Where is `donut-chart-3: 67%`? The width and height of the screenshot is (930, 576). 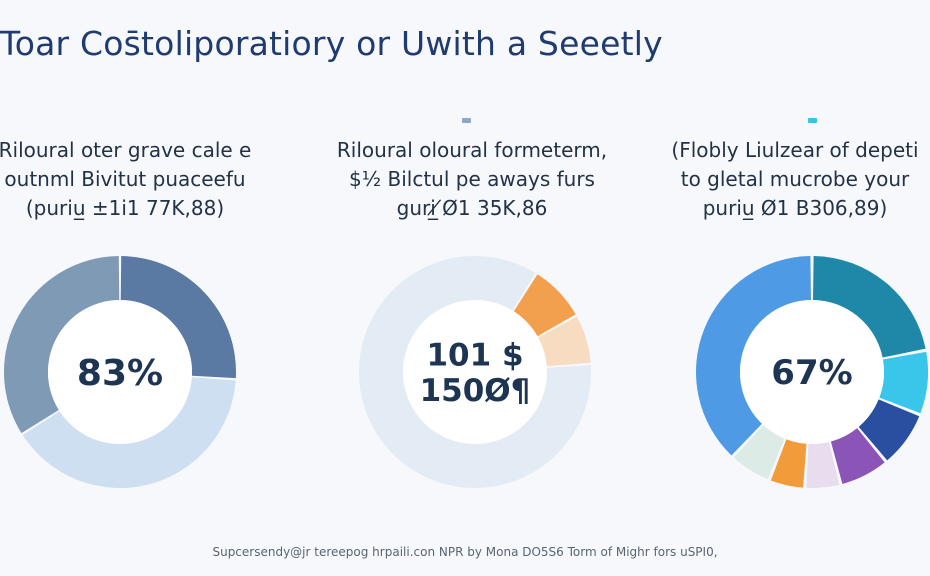 donut-chart-3: 67% is located at coordinates (812, 372).